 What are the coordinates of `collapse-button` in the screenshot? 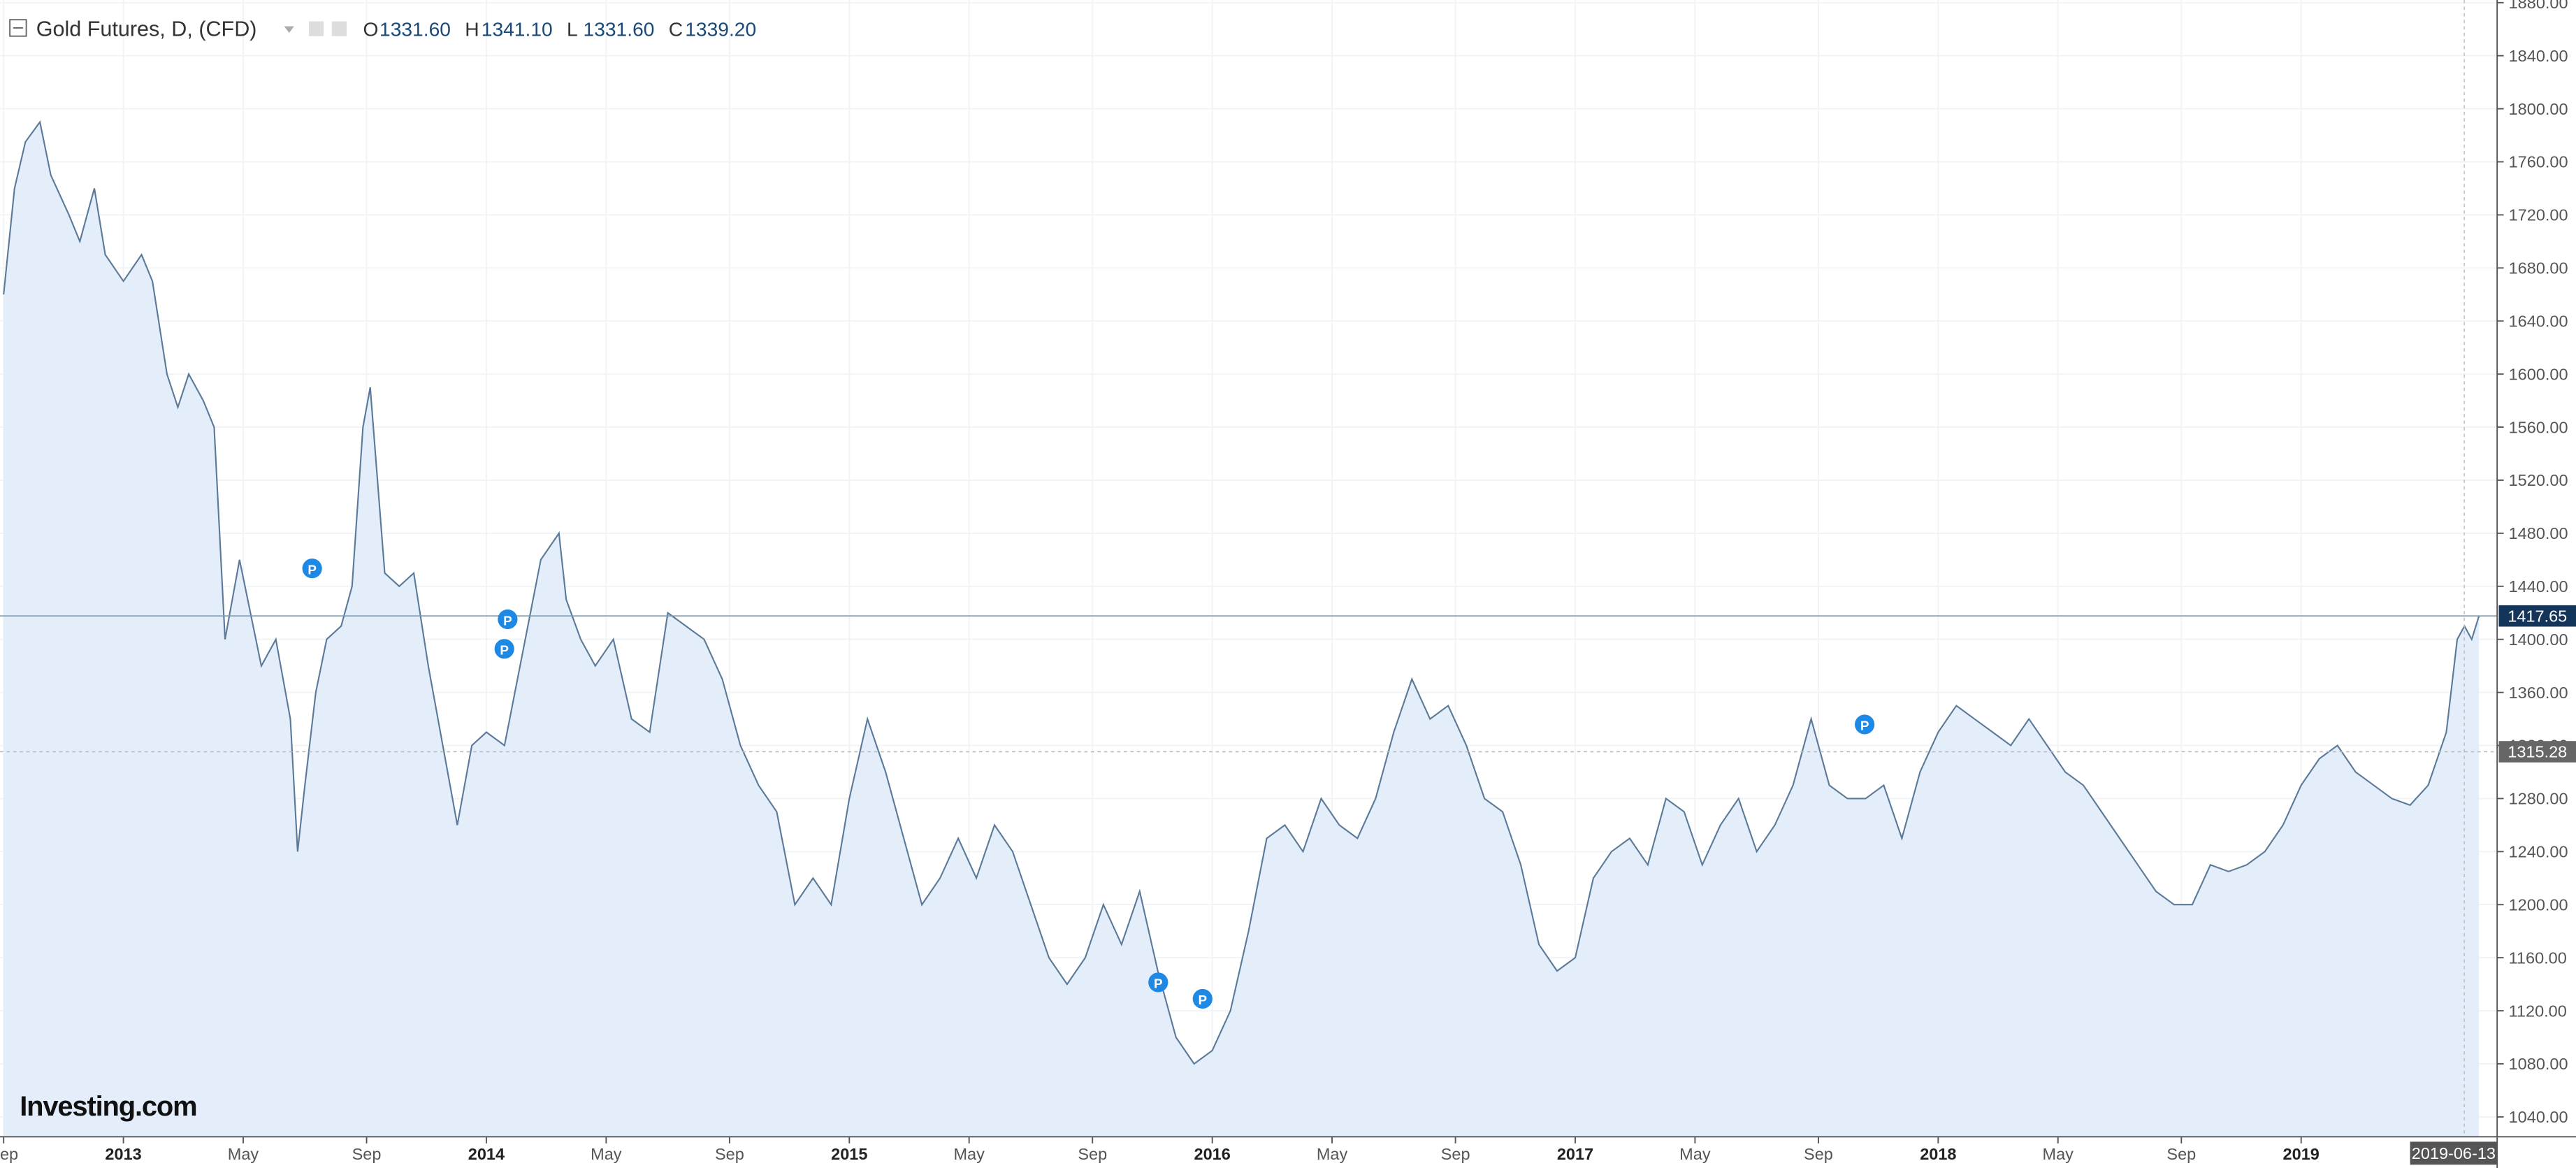 It's located at (18, 28).